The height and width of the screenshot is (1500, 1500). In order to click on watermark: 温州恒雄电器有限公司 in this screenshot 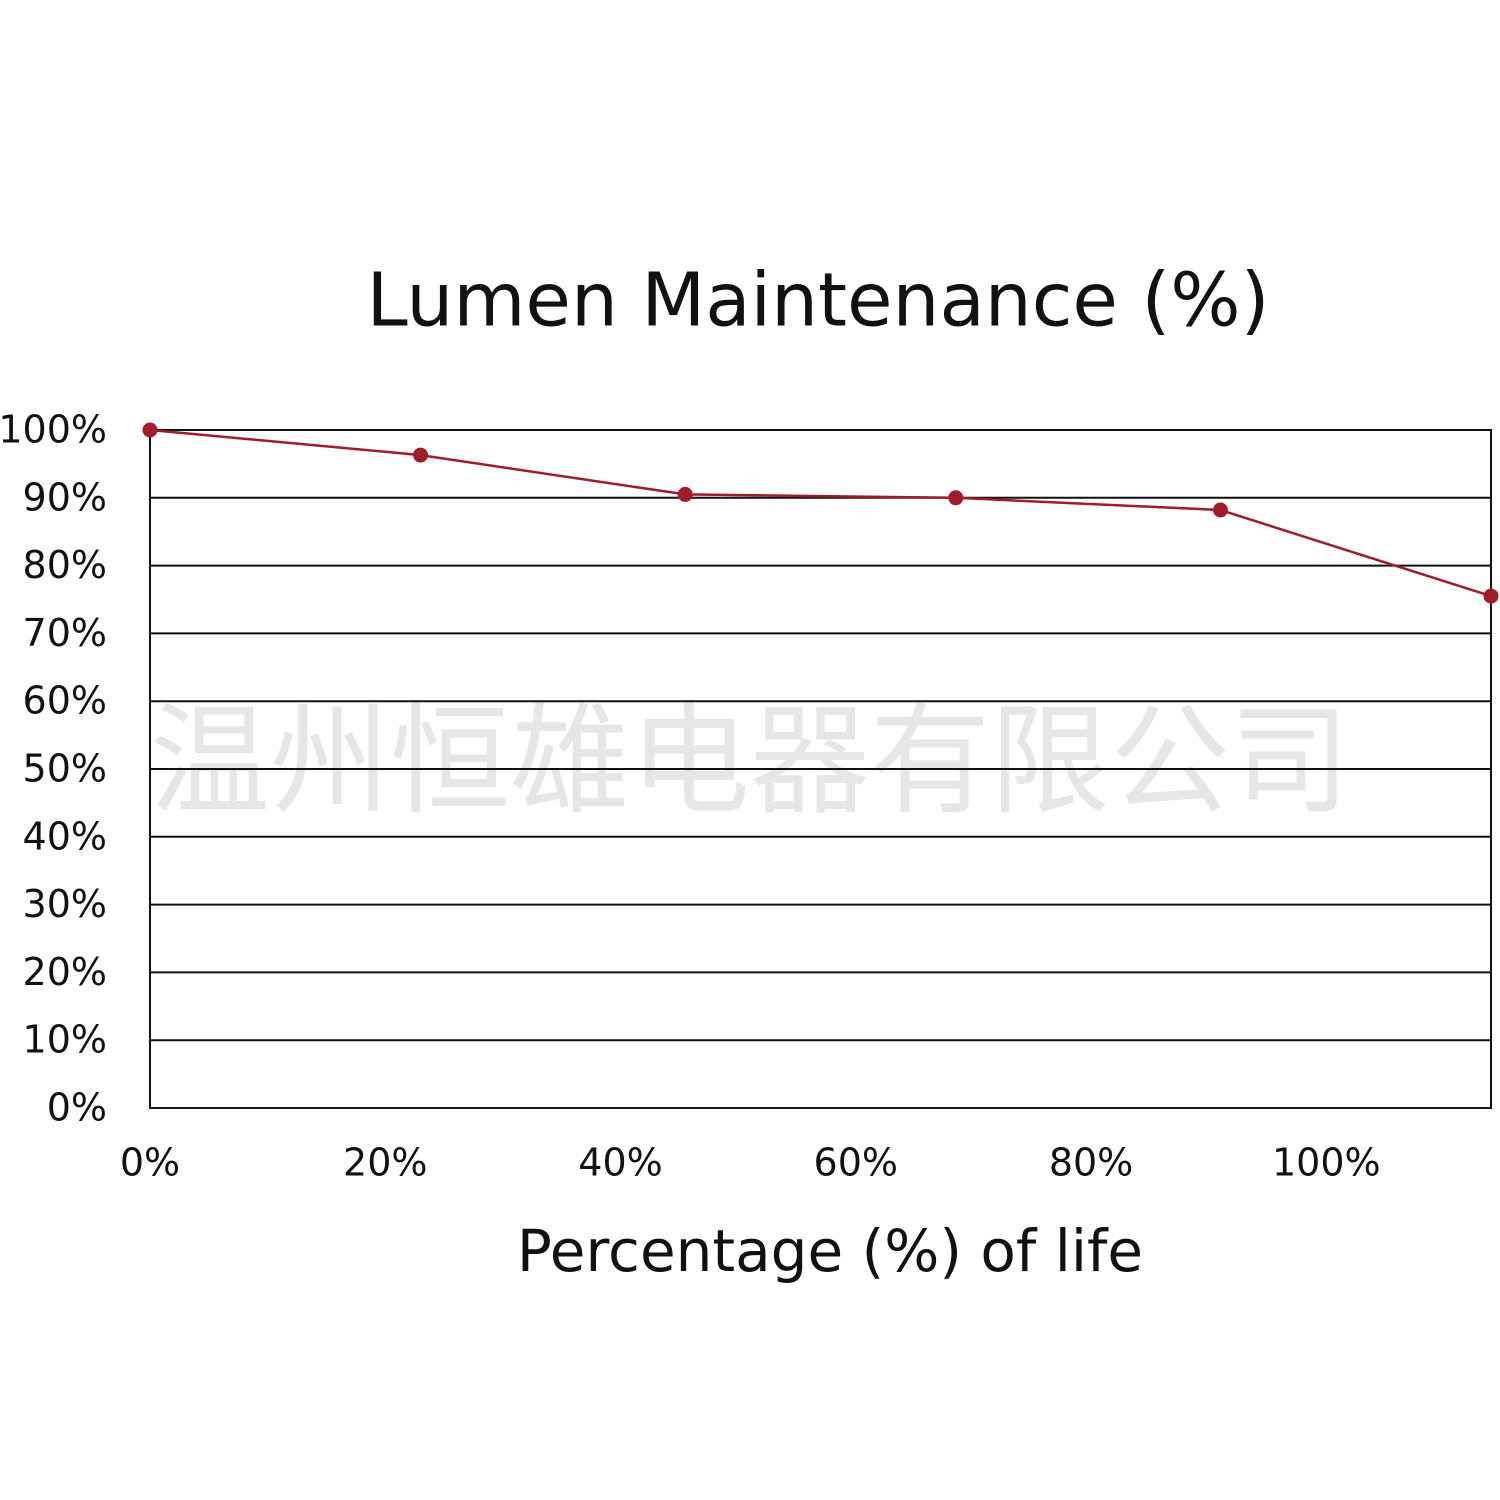, I will do `click(750, 762)`.